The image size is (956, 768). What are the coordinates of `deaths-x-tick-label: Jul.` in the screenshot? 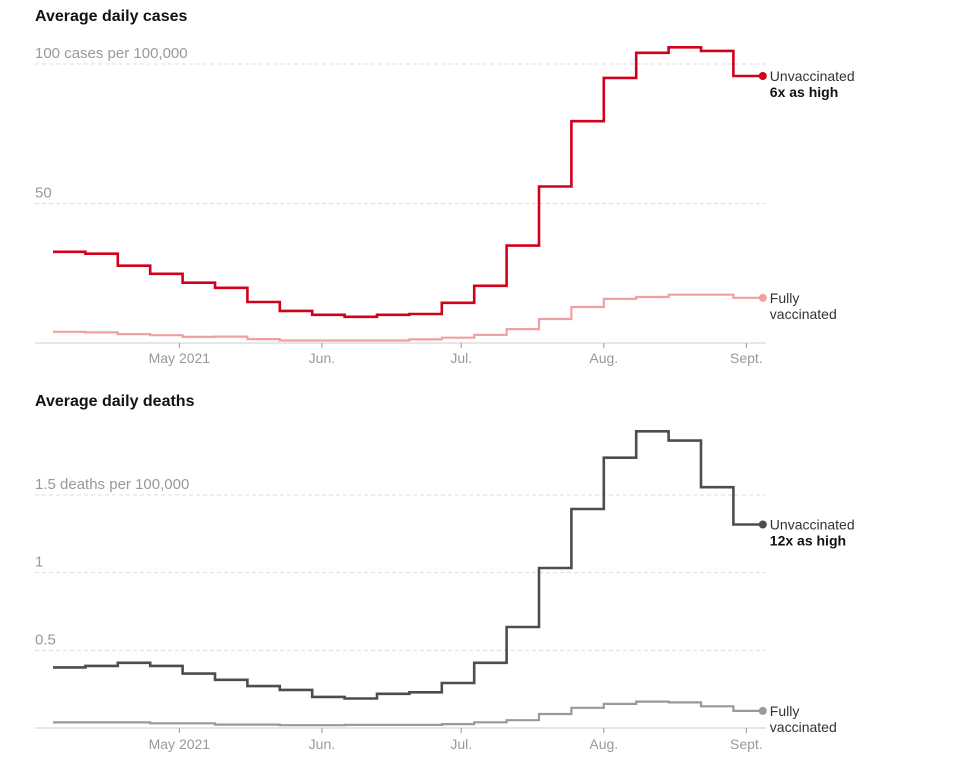 It's located at (461, 744).